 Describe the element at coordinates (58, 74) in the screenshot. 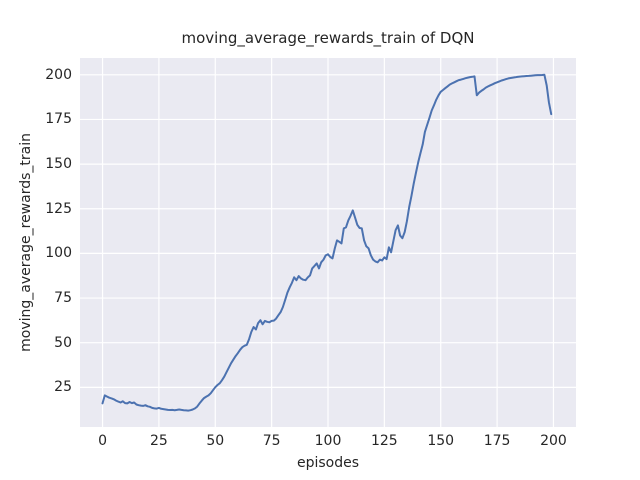

I see `y-tick-label-200: 200` at that location.